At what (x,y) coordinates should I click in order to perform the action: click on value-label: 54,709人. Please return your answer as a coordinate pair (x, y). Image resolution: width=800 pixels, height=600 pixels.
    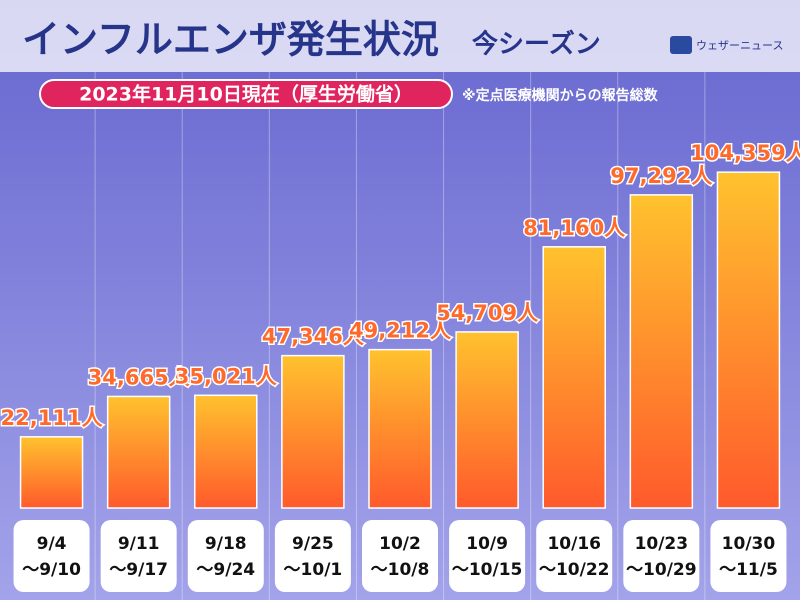
    Looking at the image, I should click on (487, 313).